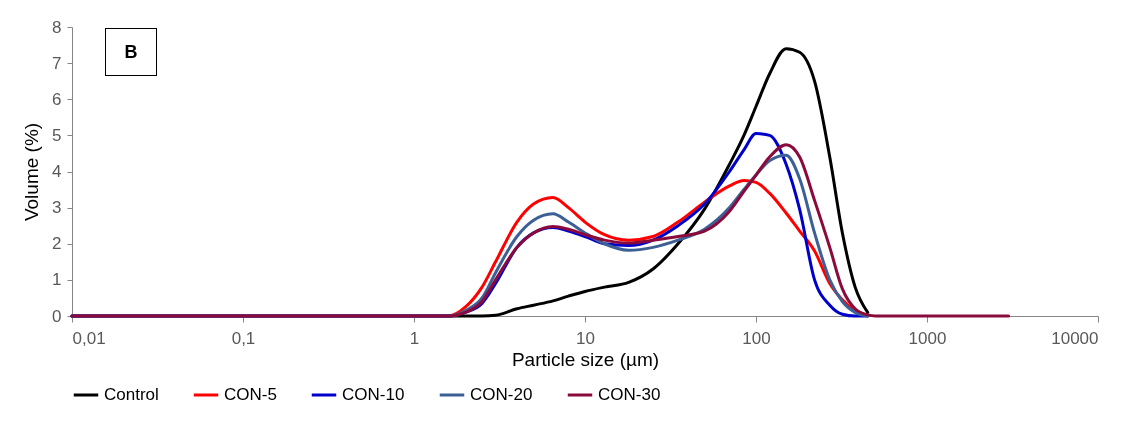 This screenshot has height=421, width=1136. What do you see at coordinates (57, 63) in the screenshot?
I see `y-tick-label: 7` at bounding box center [57, 63].